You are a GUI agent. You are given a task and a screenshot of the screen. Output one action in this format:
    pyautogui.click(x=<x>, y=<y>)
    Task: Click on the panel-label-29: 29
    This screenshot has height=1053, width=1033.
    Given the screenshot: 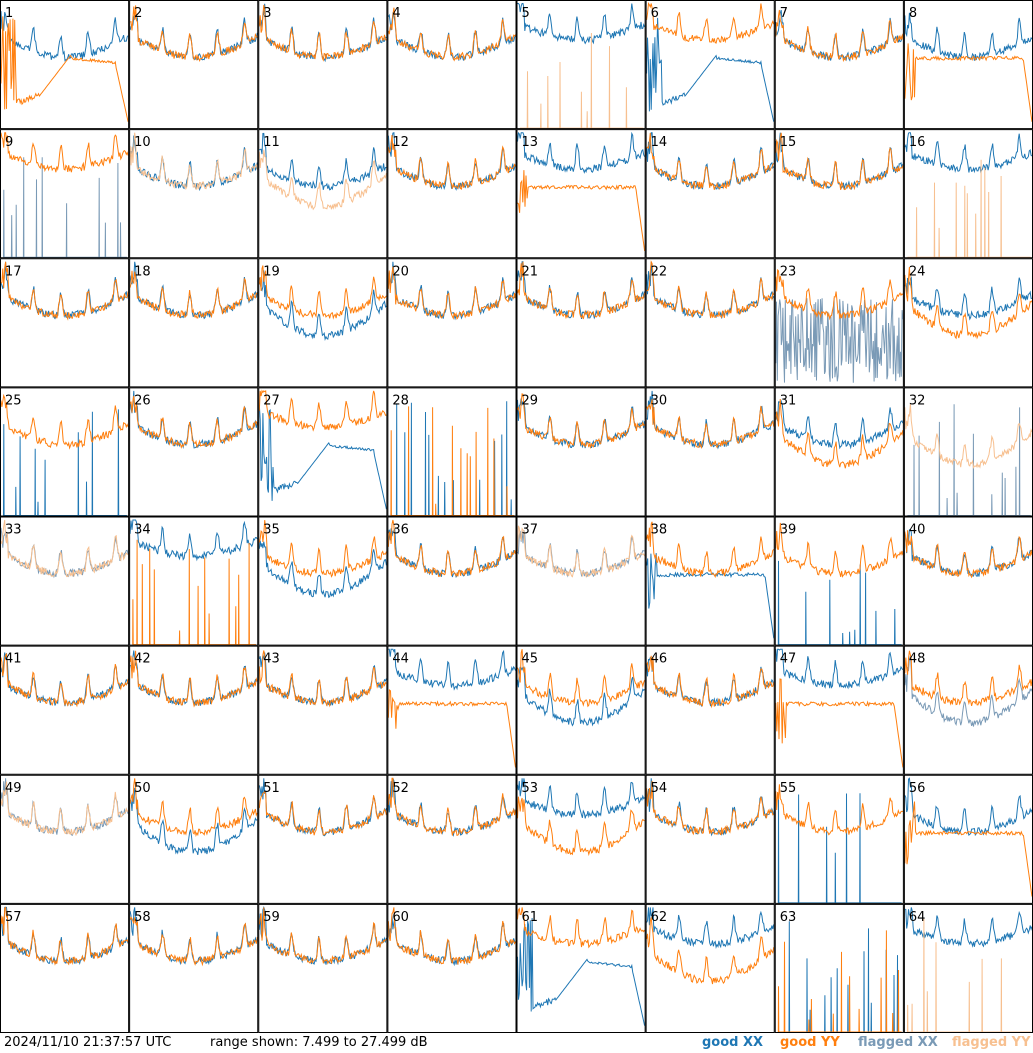 What is the action you would take?
    pyautogui.click(x=530, y=400)
    